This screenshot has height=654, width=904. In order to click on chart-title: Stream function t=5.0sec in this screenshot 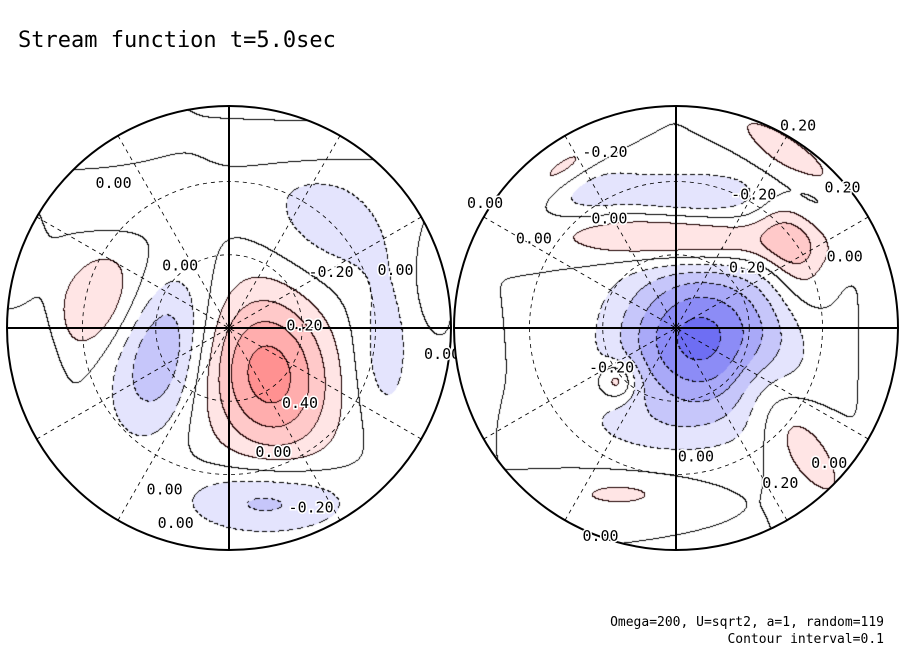, I will do `click(177, 40)`.